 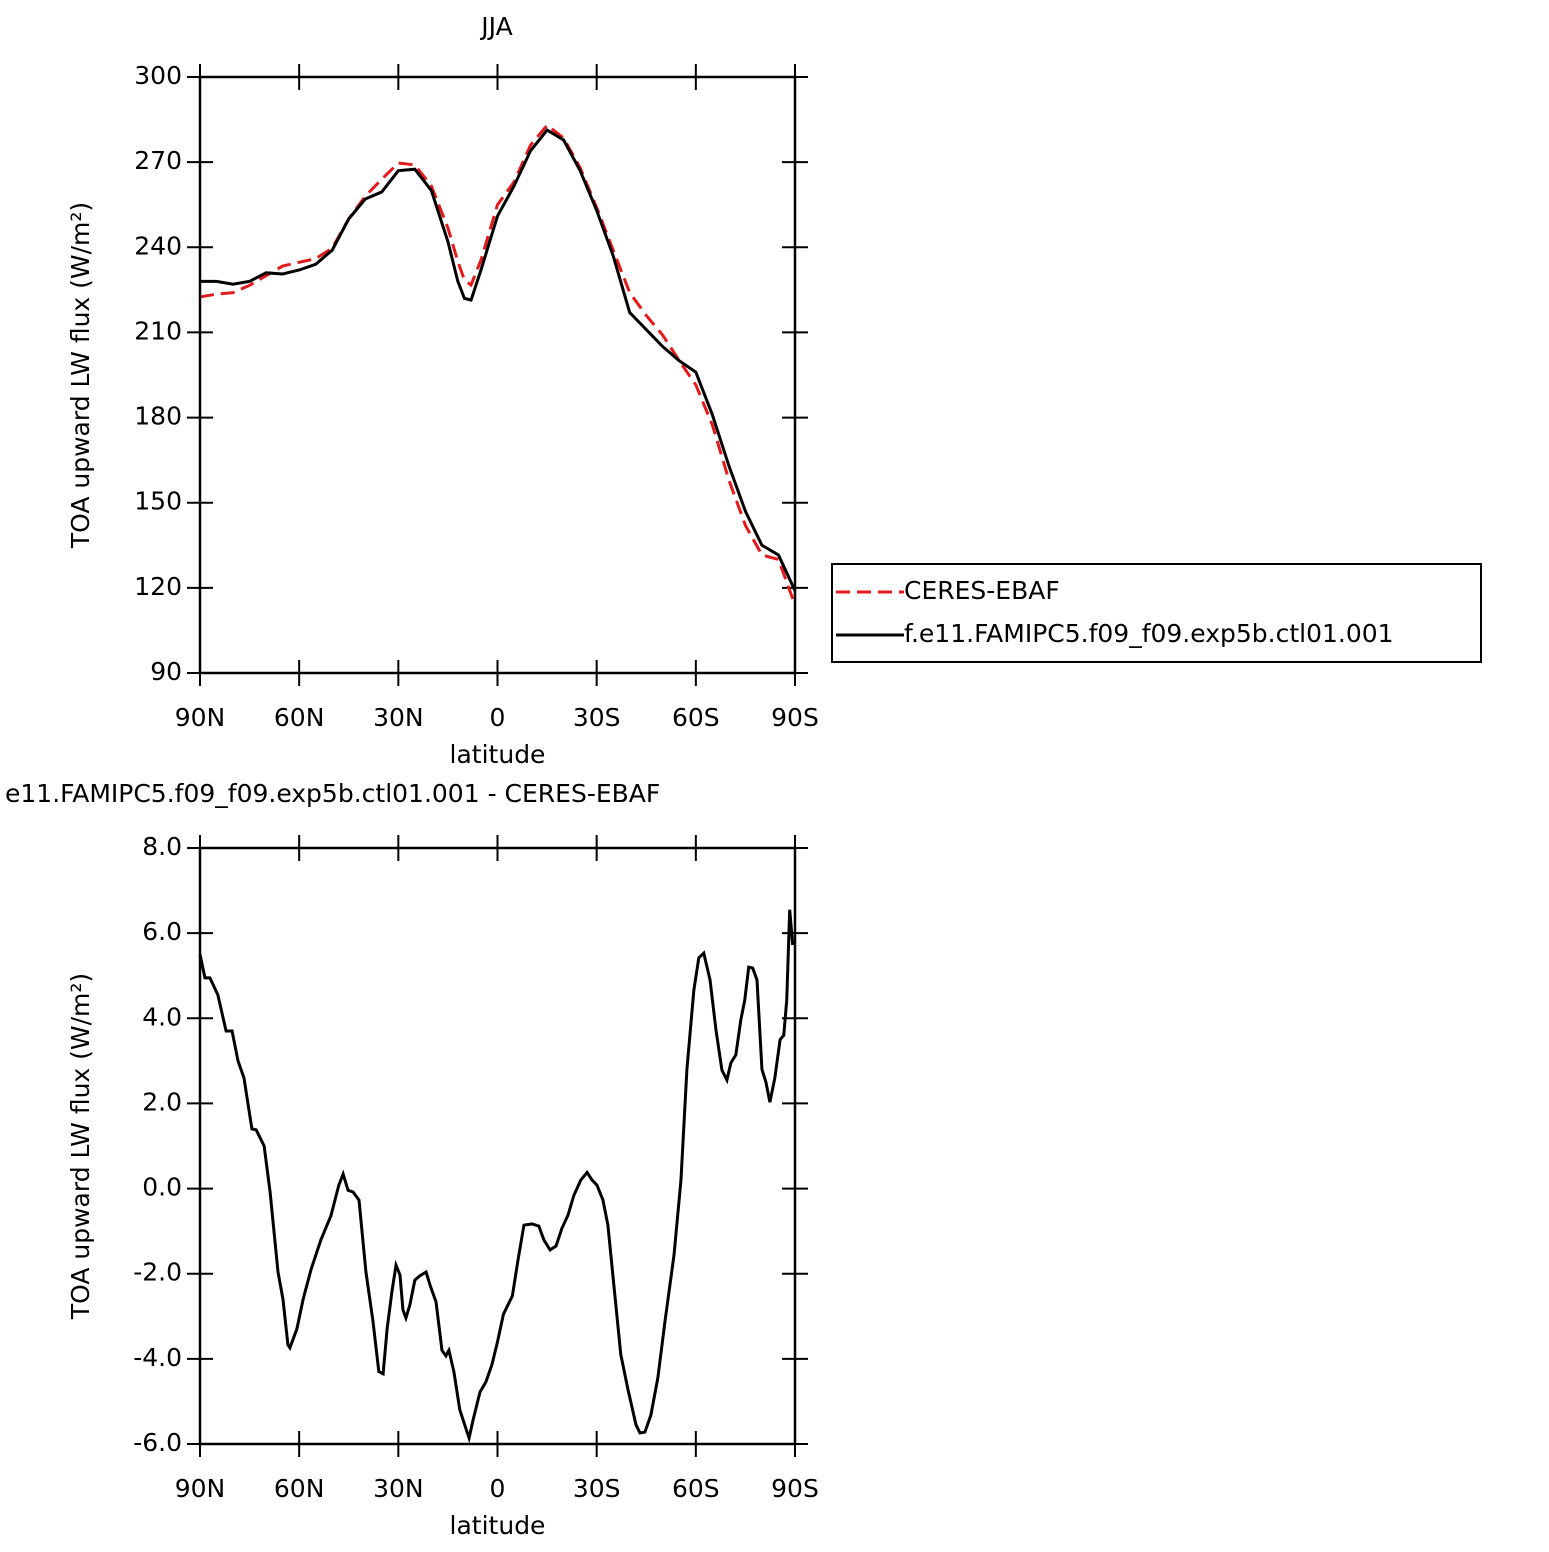 I want to click on y-tick-label: 4.0, so click(x=162, y=1016).